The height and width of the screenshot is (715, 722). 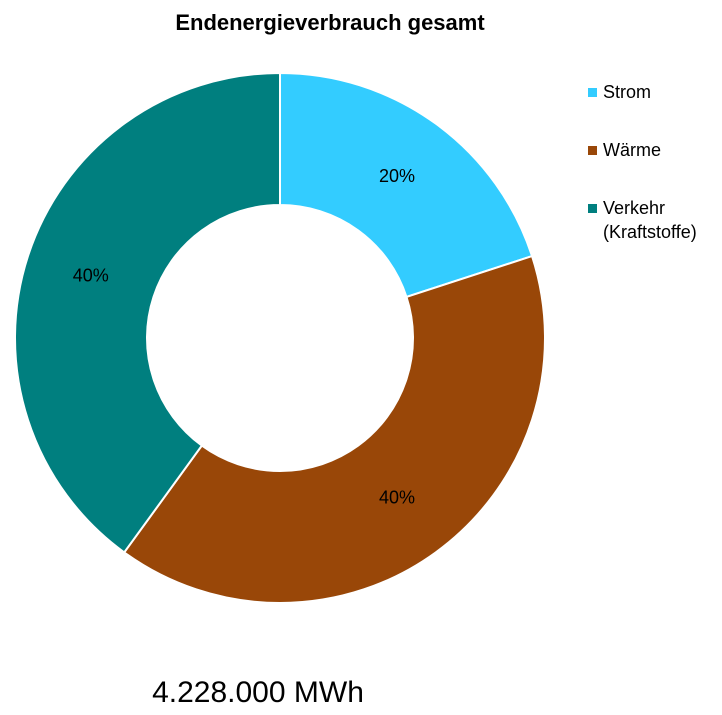 I want to click on legend-item: Strom, so click(x=655, y=92).